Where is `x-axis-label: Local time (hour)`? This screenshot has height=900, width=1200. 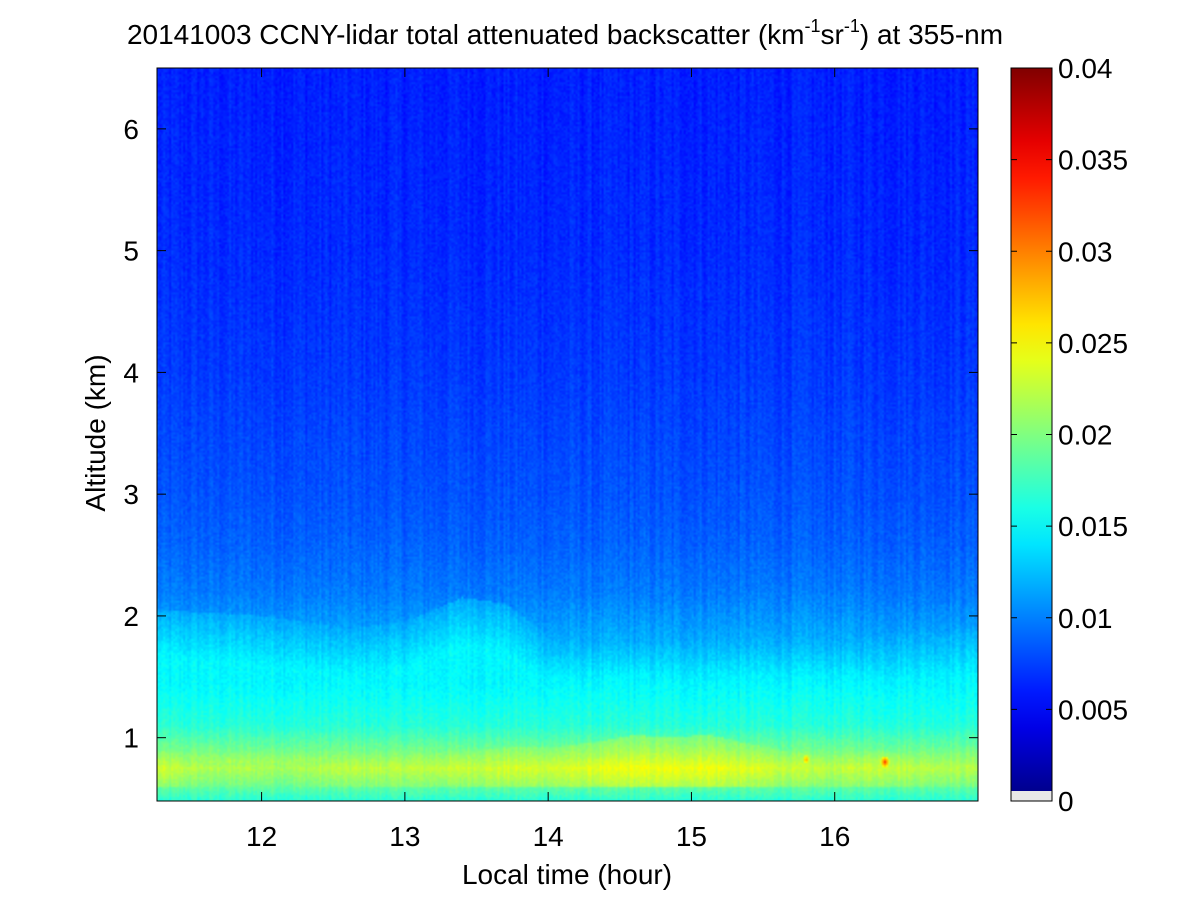 x-axis-label: Local time (hour) is located at coordinates (567, 874).